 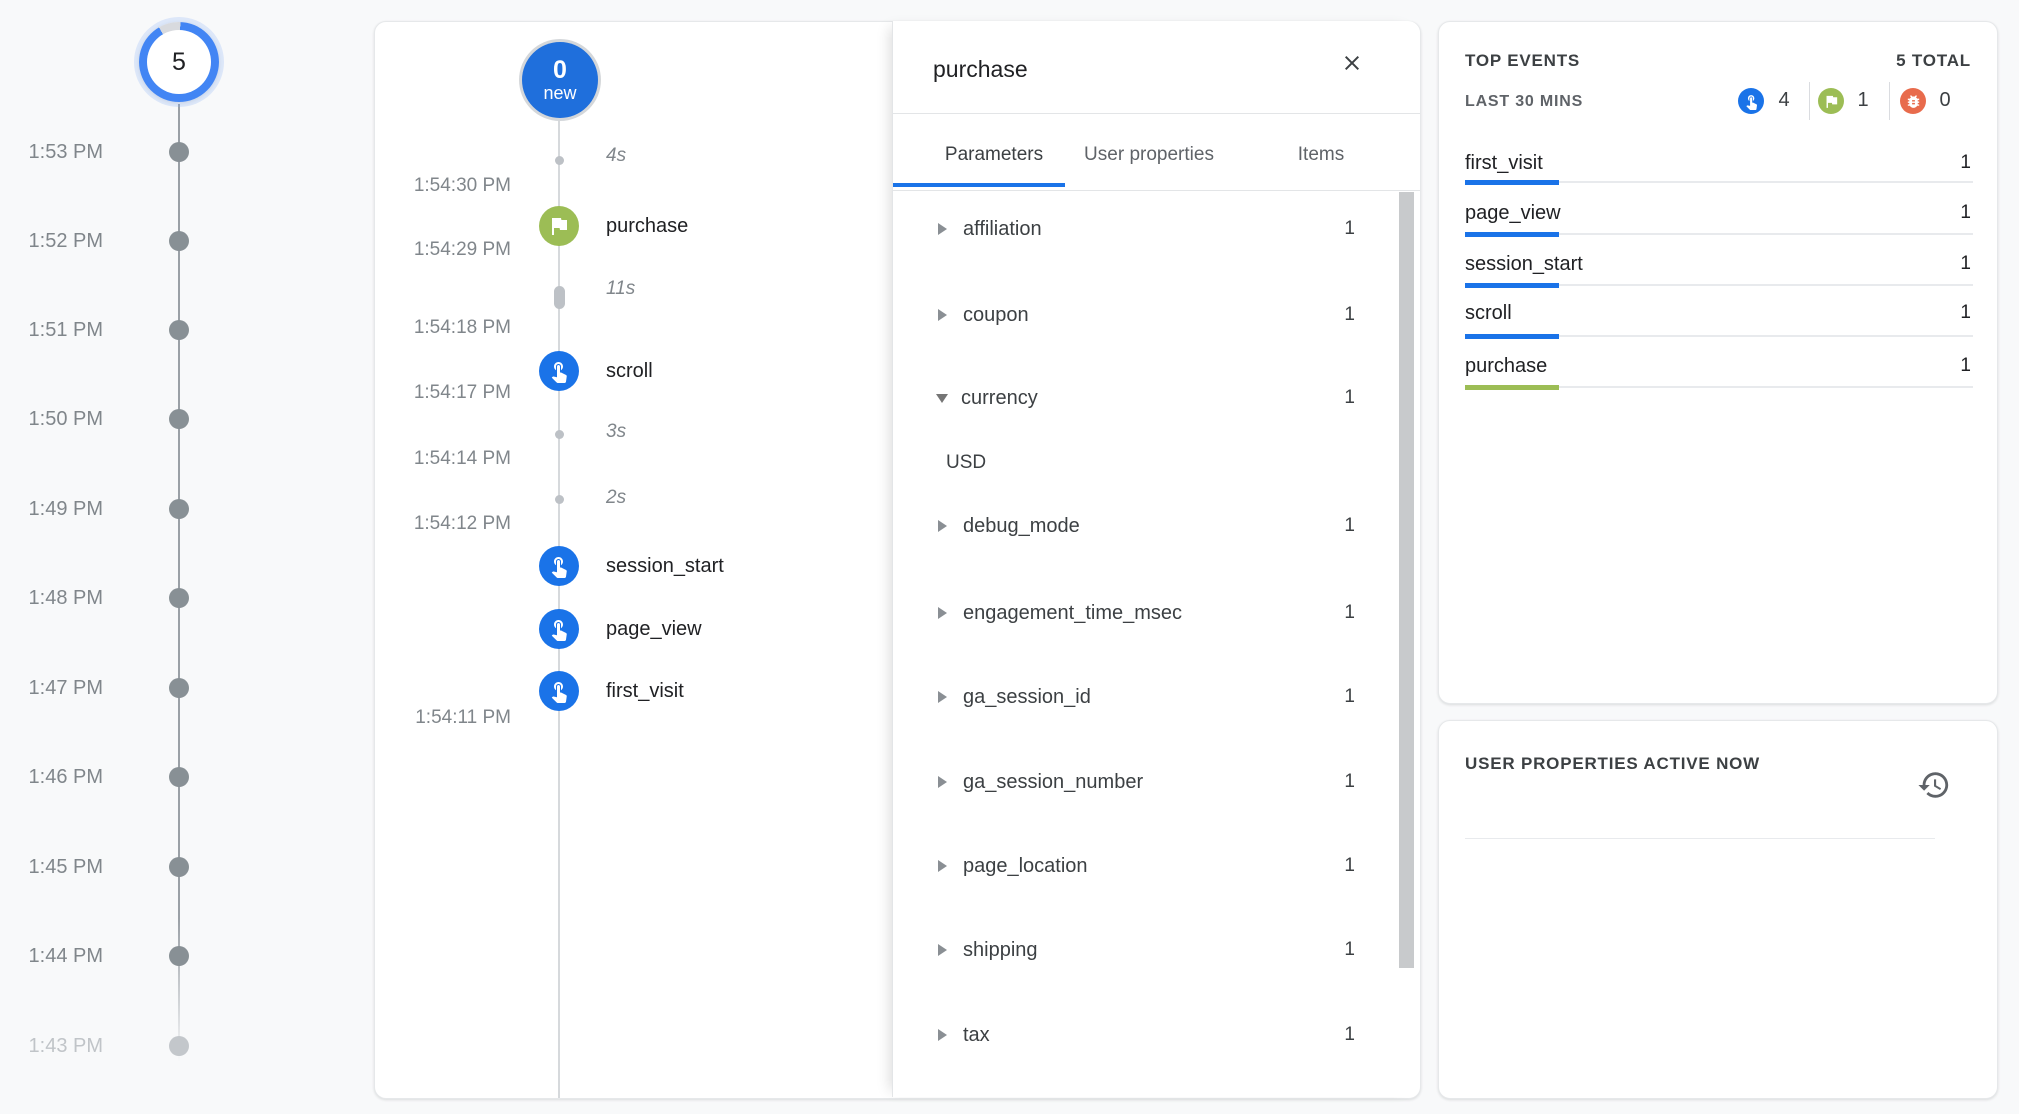 I want to click on stream-timestamp: 1:54:12 PM, so click(x=462, y=523).